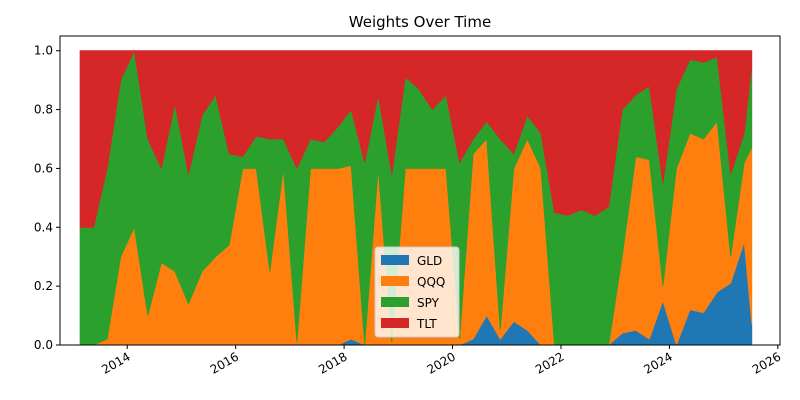  What do you see at coordinates (657, 362) in the screenshot?
I see `x-tick-label: 2024` at bounding box center [657, 362].